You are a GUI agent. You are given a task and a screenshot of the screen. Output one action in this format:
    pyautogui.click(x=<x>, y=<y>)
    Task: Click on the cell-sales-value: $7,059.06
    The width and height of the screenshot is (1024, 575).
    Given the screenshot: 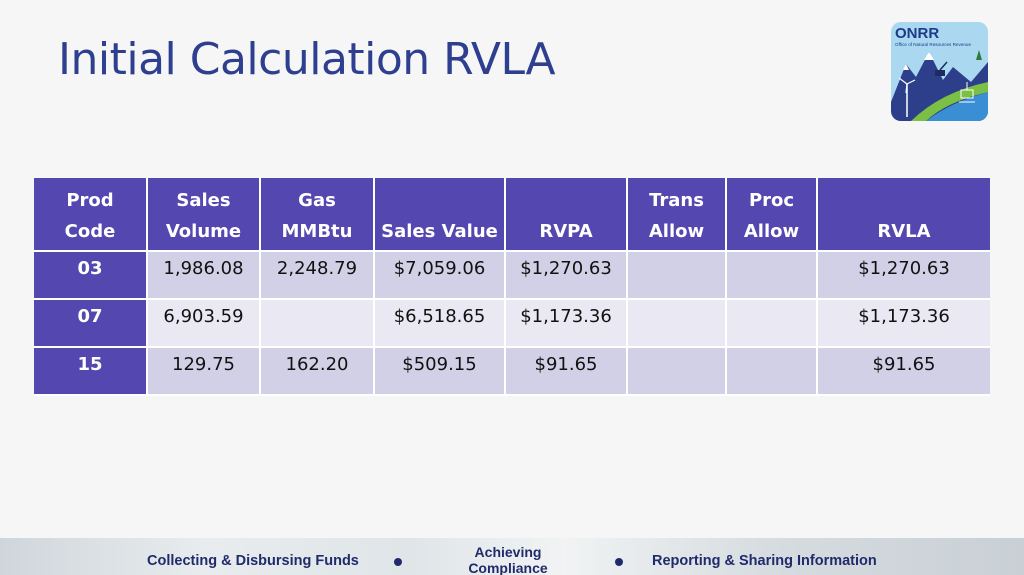 What is the action you would take?
    pyautogui.click(x=440, y=275)
    